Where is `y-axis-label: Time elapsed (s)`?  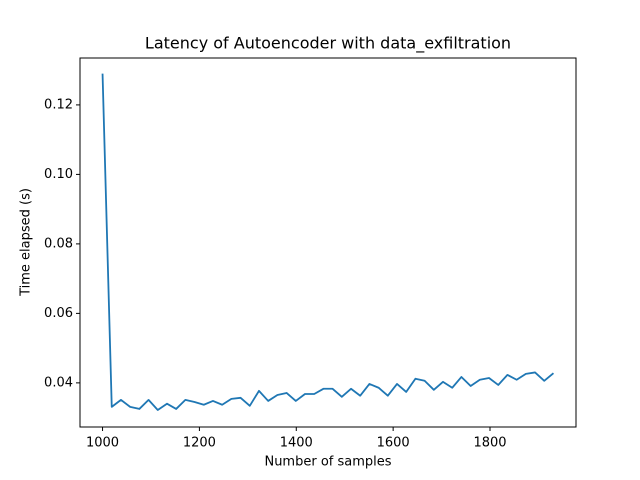
y-axis-label: Time elapsed (s) is located at coordinates (26, 242).